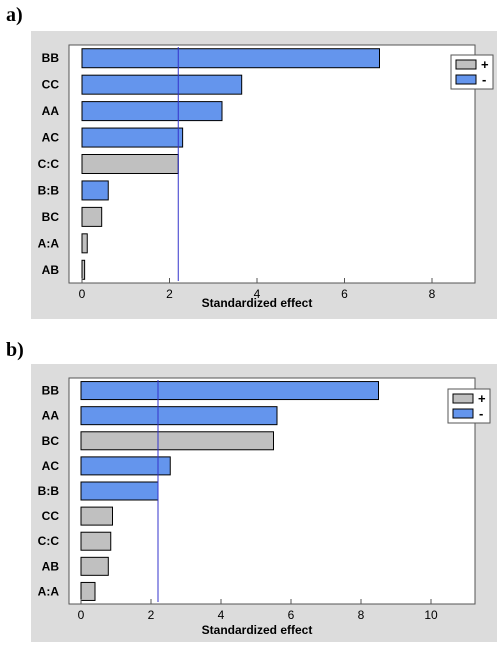  Describe the element at coordinates (431, 615) in the screenshot. I see `x-tick-label: 10` at that location.